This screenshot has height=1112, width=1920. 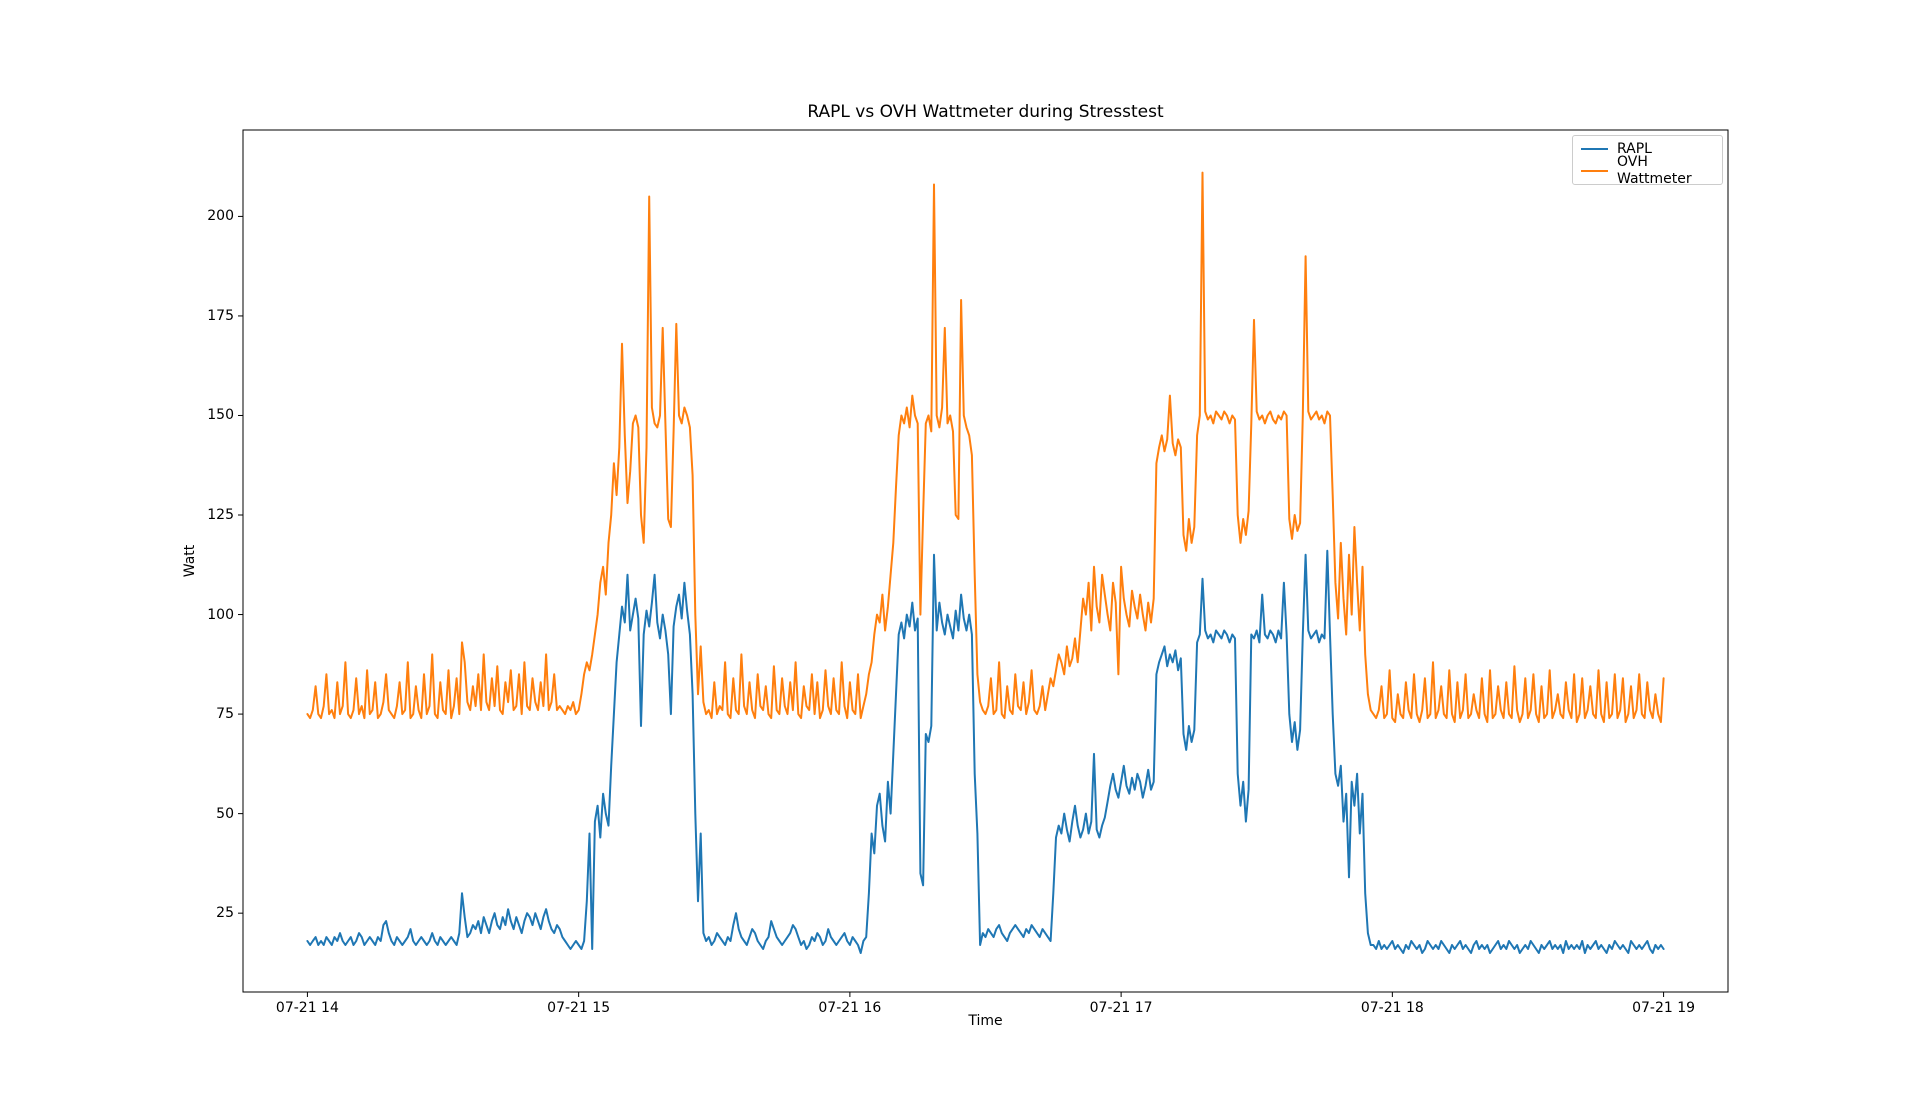 What do you see at coordinates (1654, 170) in the screenshot?
I see `legend-label-ovh: OVH Wattmeter` at bounding box center [1654, 170].